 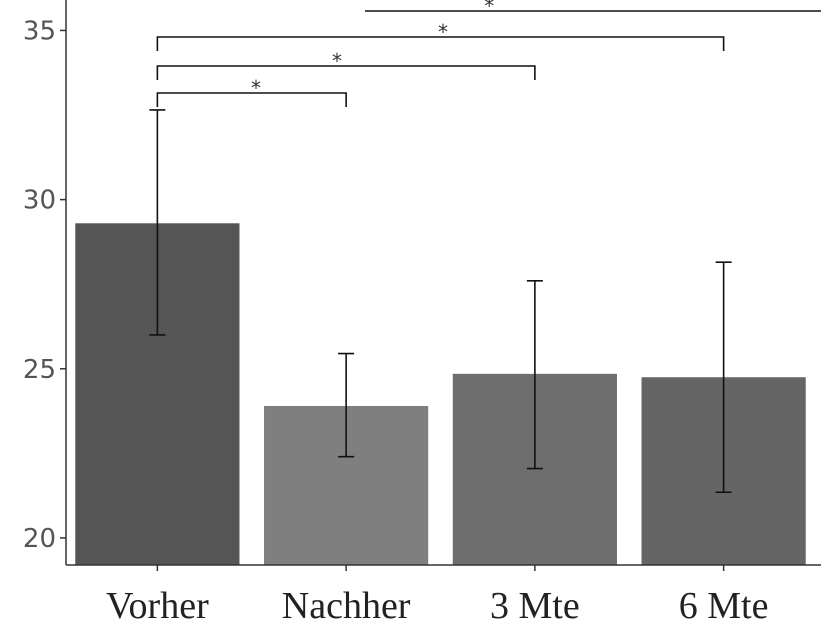 What do you see at coordinates (39, 201) in the screenshot?
I see `y-tick-label: 30` at bounding box center [39, 201].